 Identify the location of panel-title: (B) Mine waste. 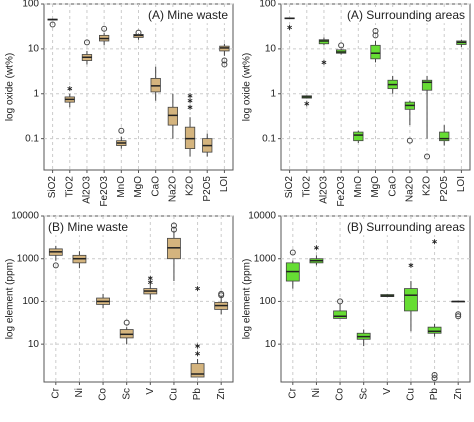
(88, 227).